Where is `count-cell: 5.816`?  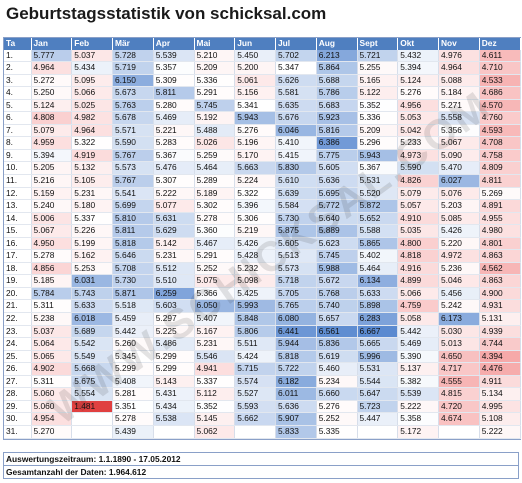 count-cell: 5.816 is located at coordinates (337, 131).